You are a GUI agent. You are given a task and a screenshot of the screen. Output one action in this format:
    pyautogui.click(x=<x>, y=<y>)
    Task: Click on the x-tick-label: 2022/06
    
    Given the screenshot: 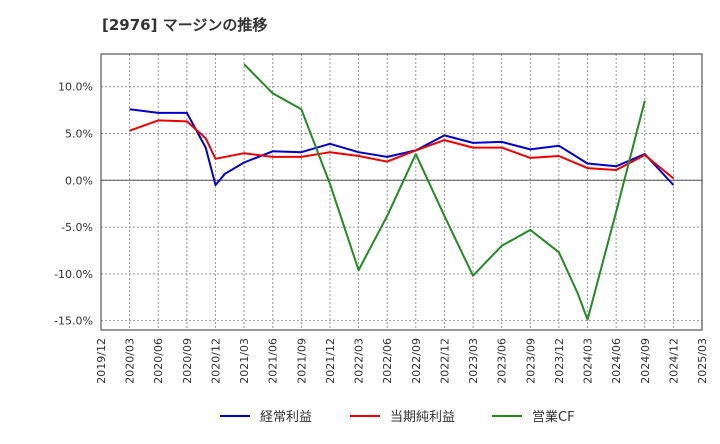 What is the action you would take?
    pyautogui.click(x=387, y=361)
    